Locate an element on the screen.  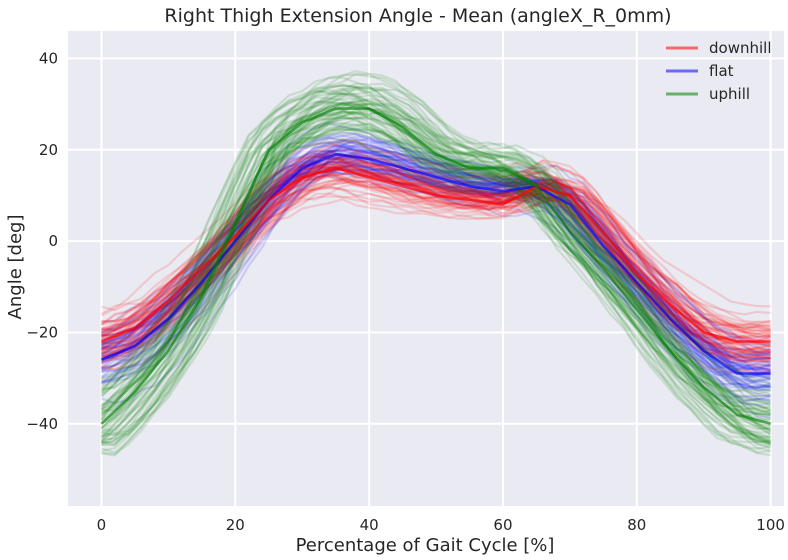
legend-label-downhill: downhill is located at coordinates (740, 48).